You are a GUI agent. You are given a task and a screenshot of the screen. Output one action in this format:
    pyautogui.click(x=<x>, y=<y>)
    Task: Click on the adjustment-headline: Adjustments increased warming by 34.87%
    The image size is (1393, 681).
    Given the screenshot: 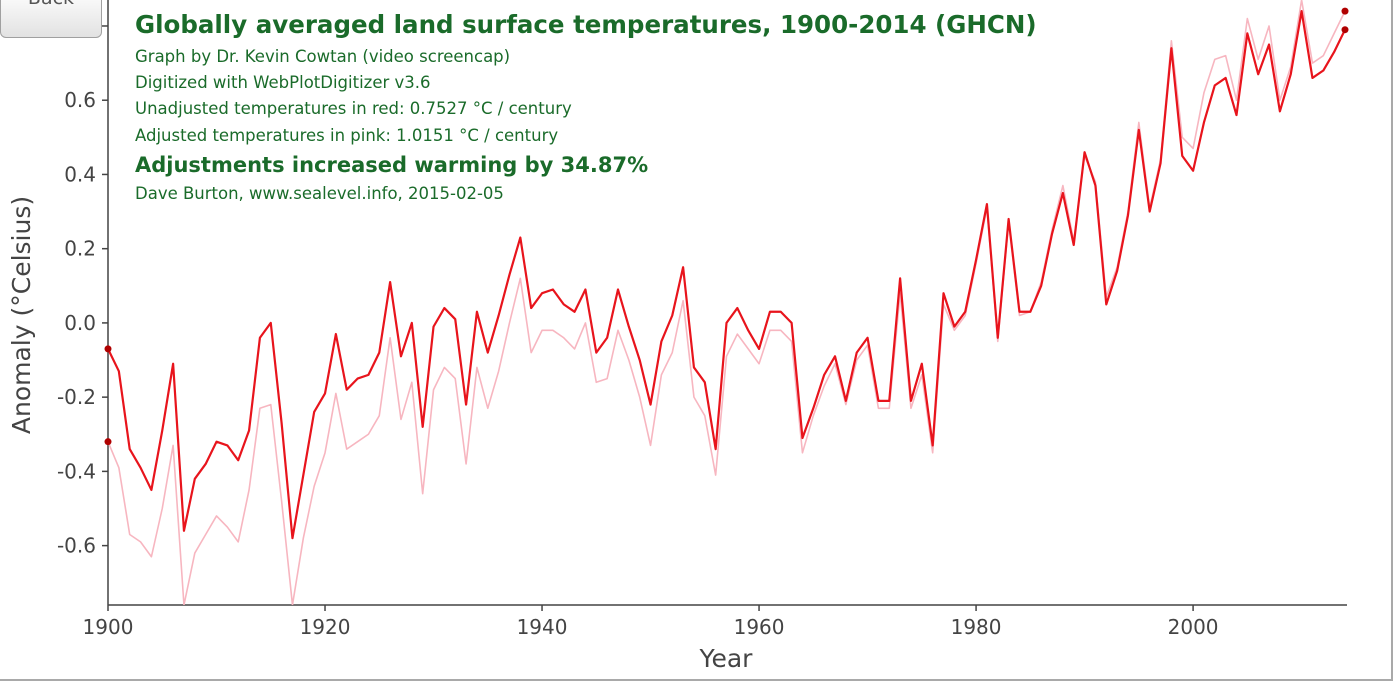 What is the action you would take?
    pyautogui.click(x=392, y=165)
    